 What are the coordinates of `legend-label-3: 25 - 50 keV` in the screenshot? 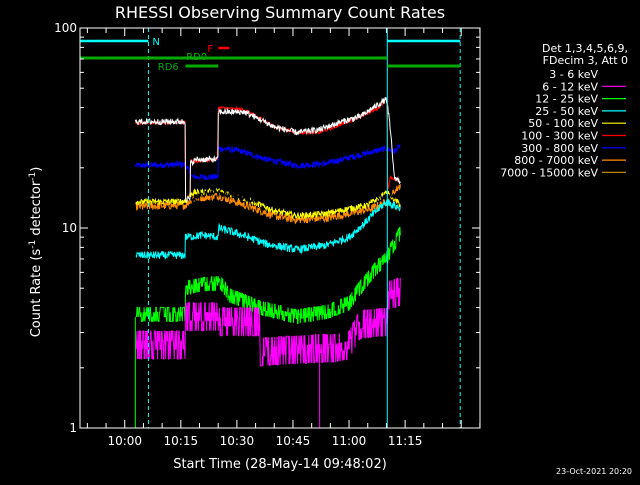 It's located at (566, 111).